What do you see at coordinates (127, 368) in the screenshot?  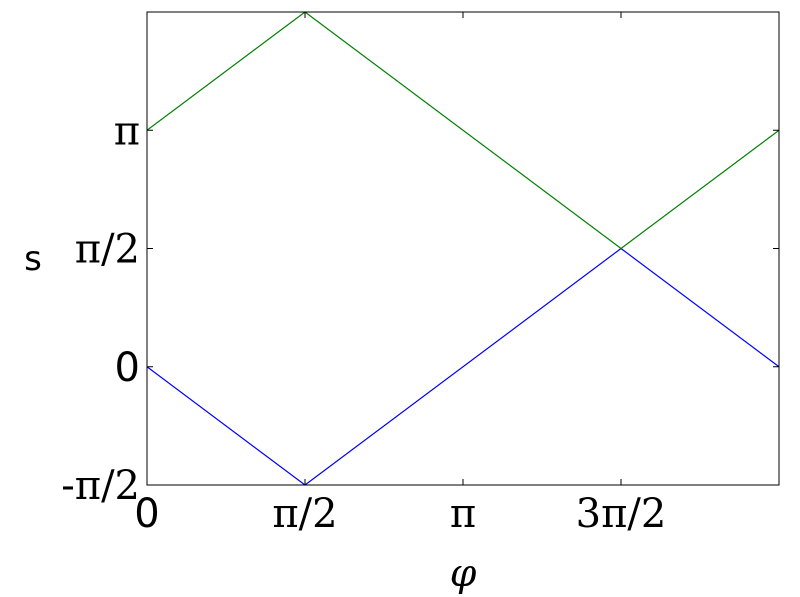 I see `y-tick-label: 0` at bounding box center [127, 368].